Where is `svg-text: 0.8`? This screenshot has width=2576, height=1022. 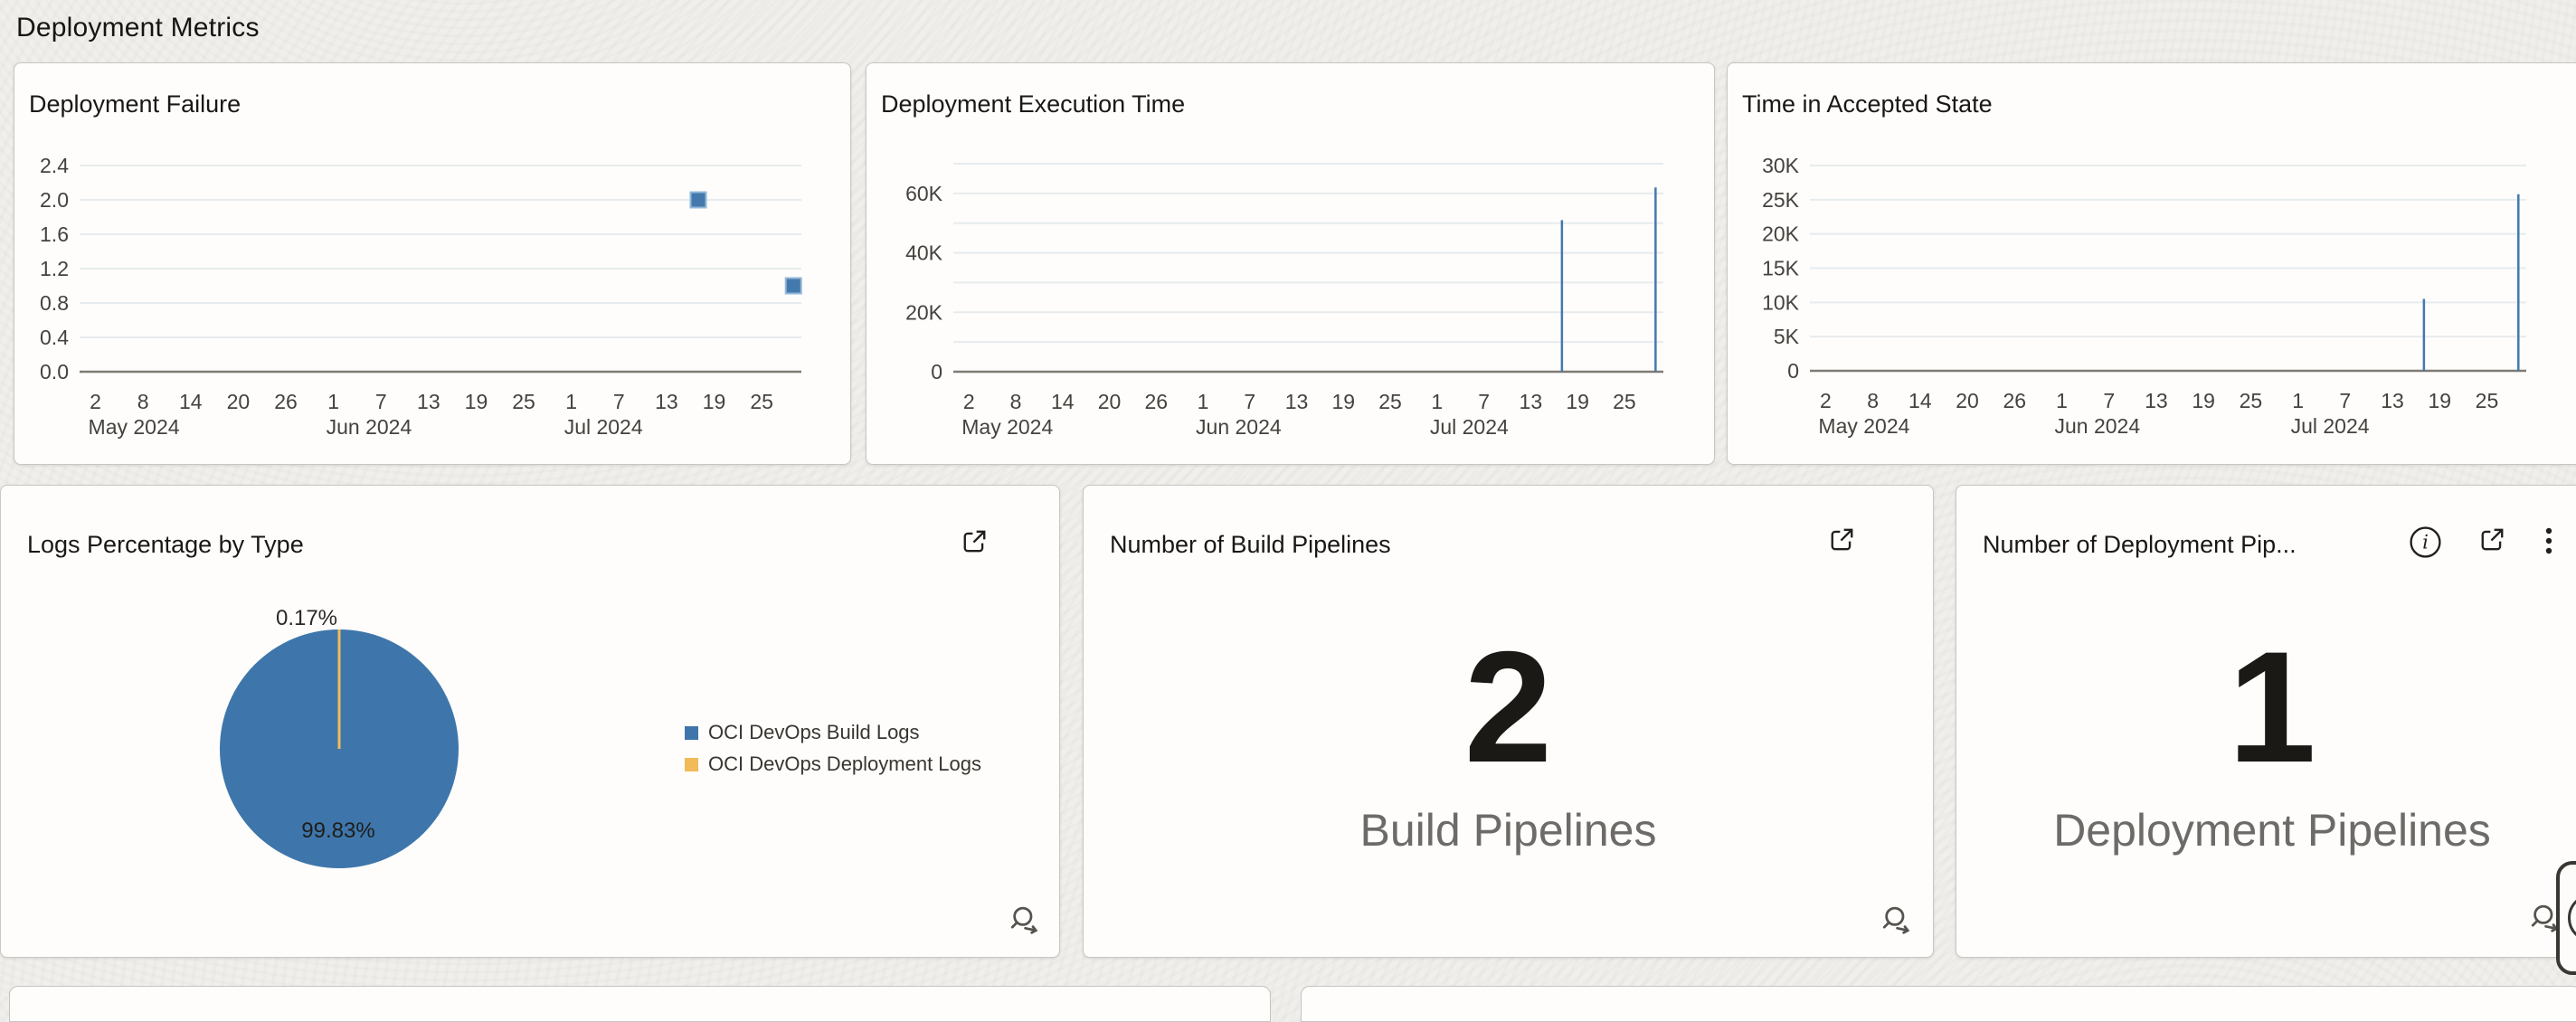
svg-text: 0.8 is located at coordinates (55, 303).